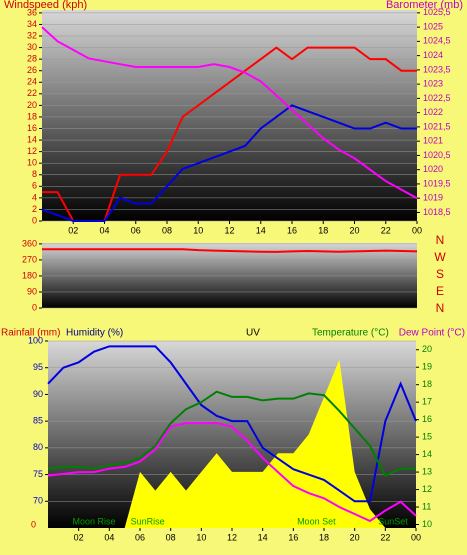 The image size is (467, 555). Describe the element at coordinates (93, 521) in the screenshot. I see `annotation: Moon Rise` at that location.